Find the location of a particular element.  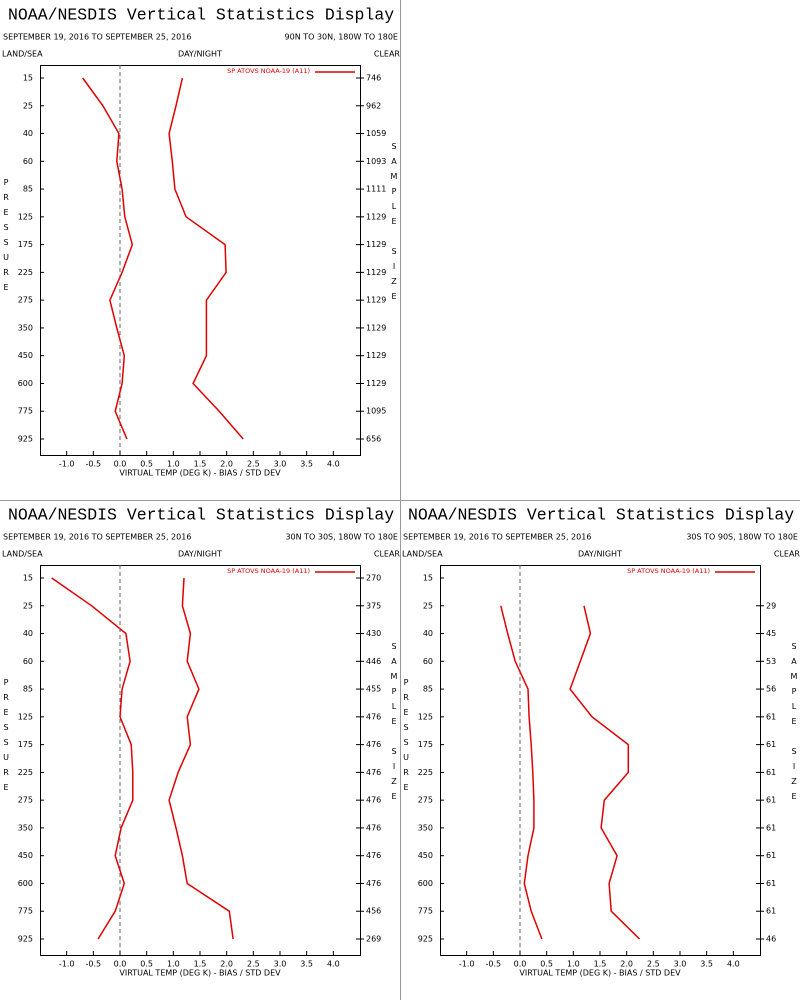

sample-size-label: 269 is located at coordinates (373, 939).